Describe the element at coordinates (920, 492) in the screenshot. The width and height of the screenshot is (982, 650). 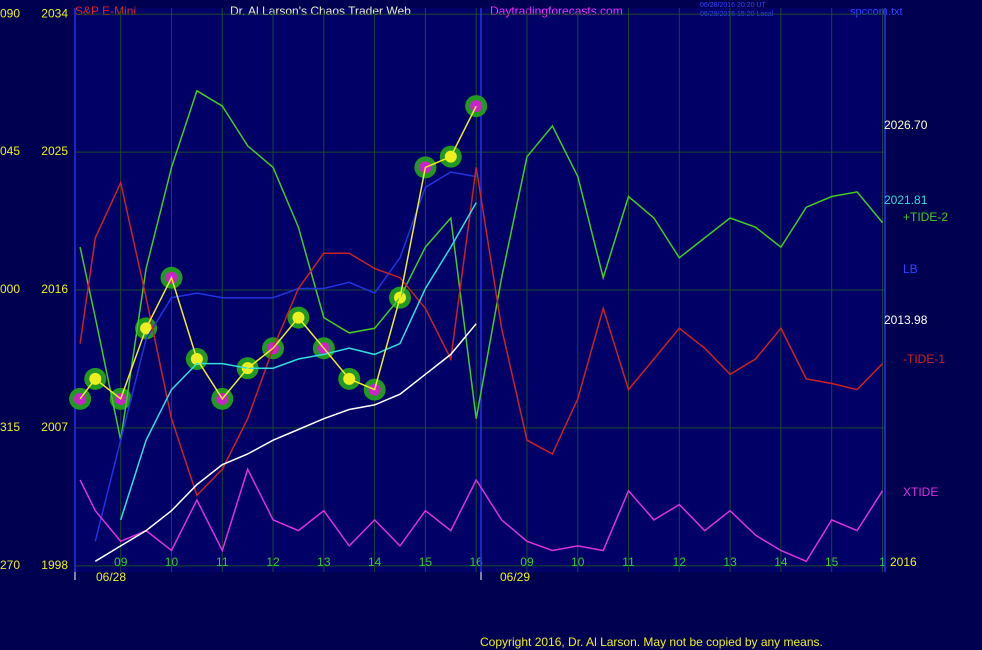
I see `legend-label: XTIDE` at that location.